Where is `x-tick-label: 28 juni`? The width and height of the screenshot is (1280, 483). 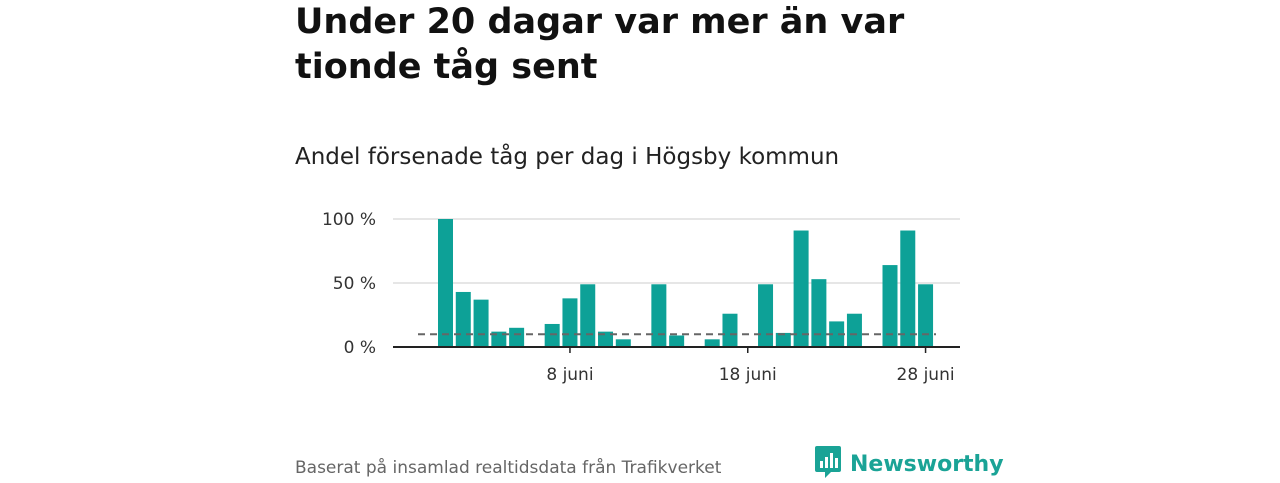
x-tick-label: 28 juni is located at coordinates (926, 375).